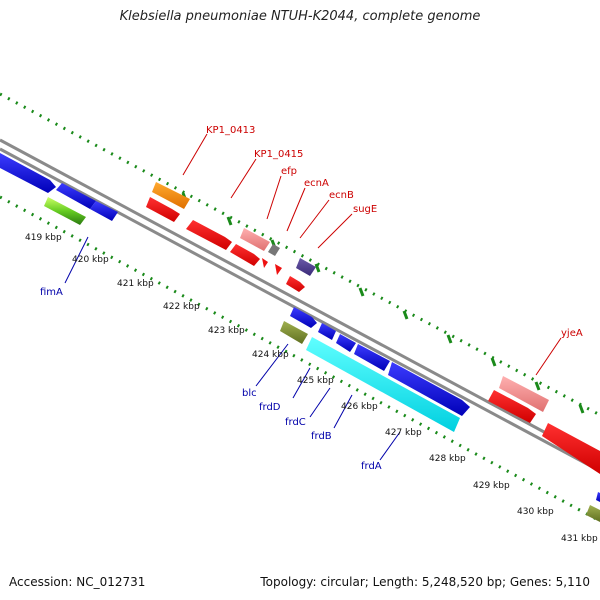  I want to click on gene-label-KP1_0413: KP1_0413, so click(230, 130).